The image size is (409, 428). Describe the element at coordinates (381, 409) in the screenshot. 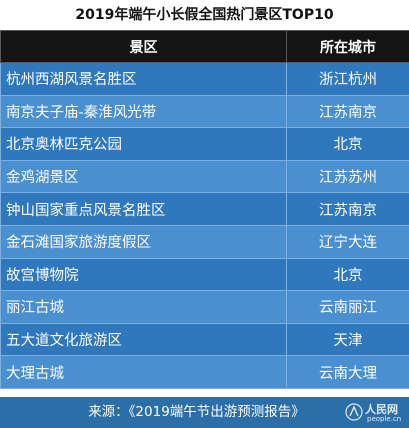

I see `watermark-name: 人民网` at that location.